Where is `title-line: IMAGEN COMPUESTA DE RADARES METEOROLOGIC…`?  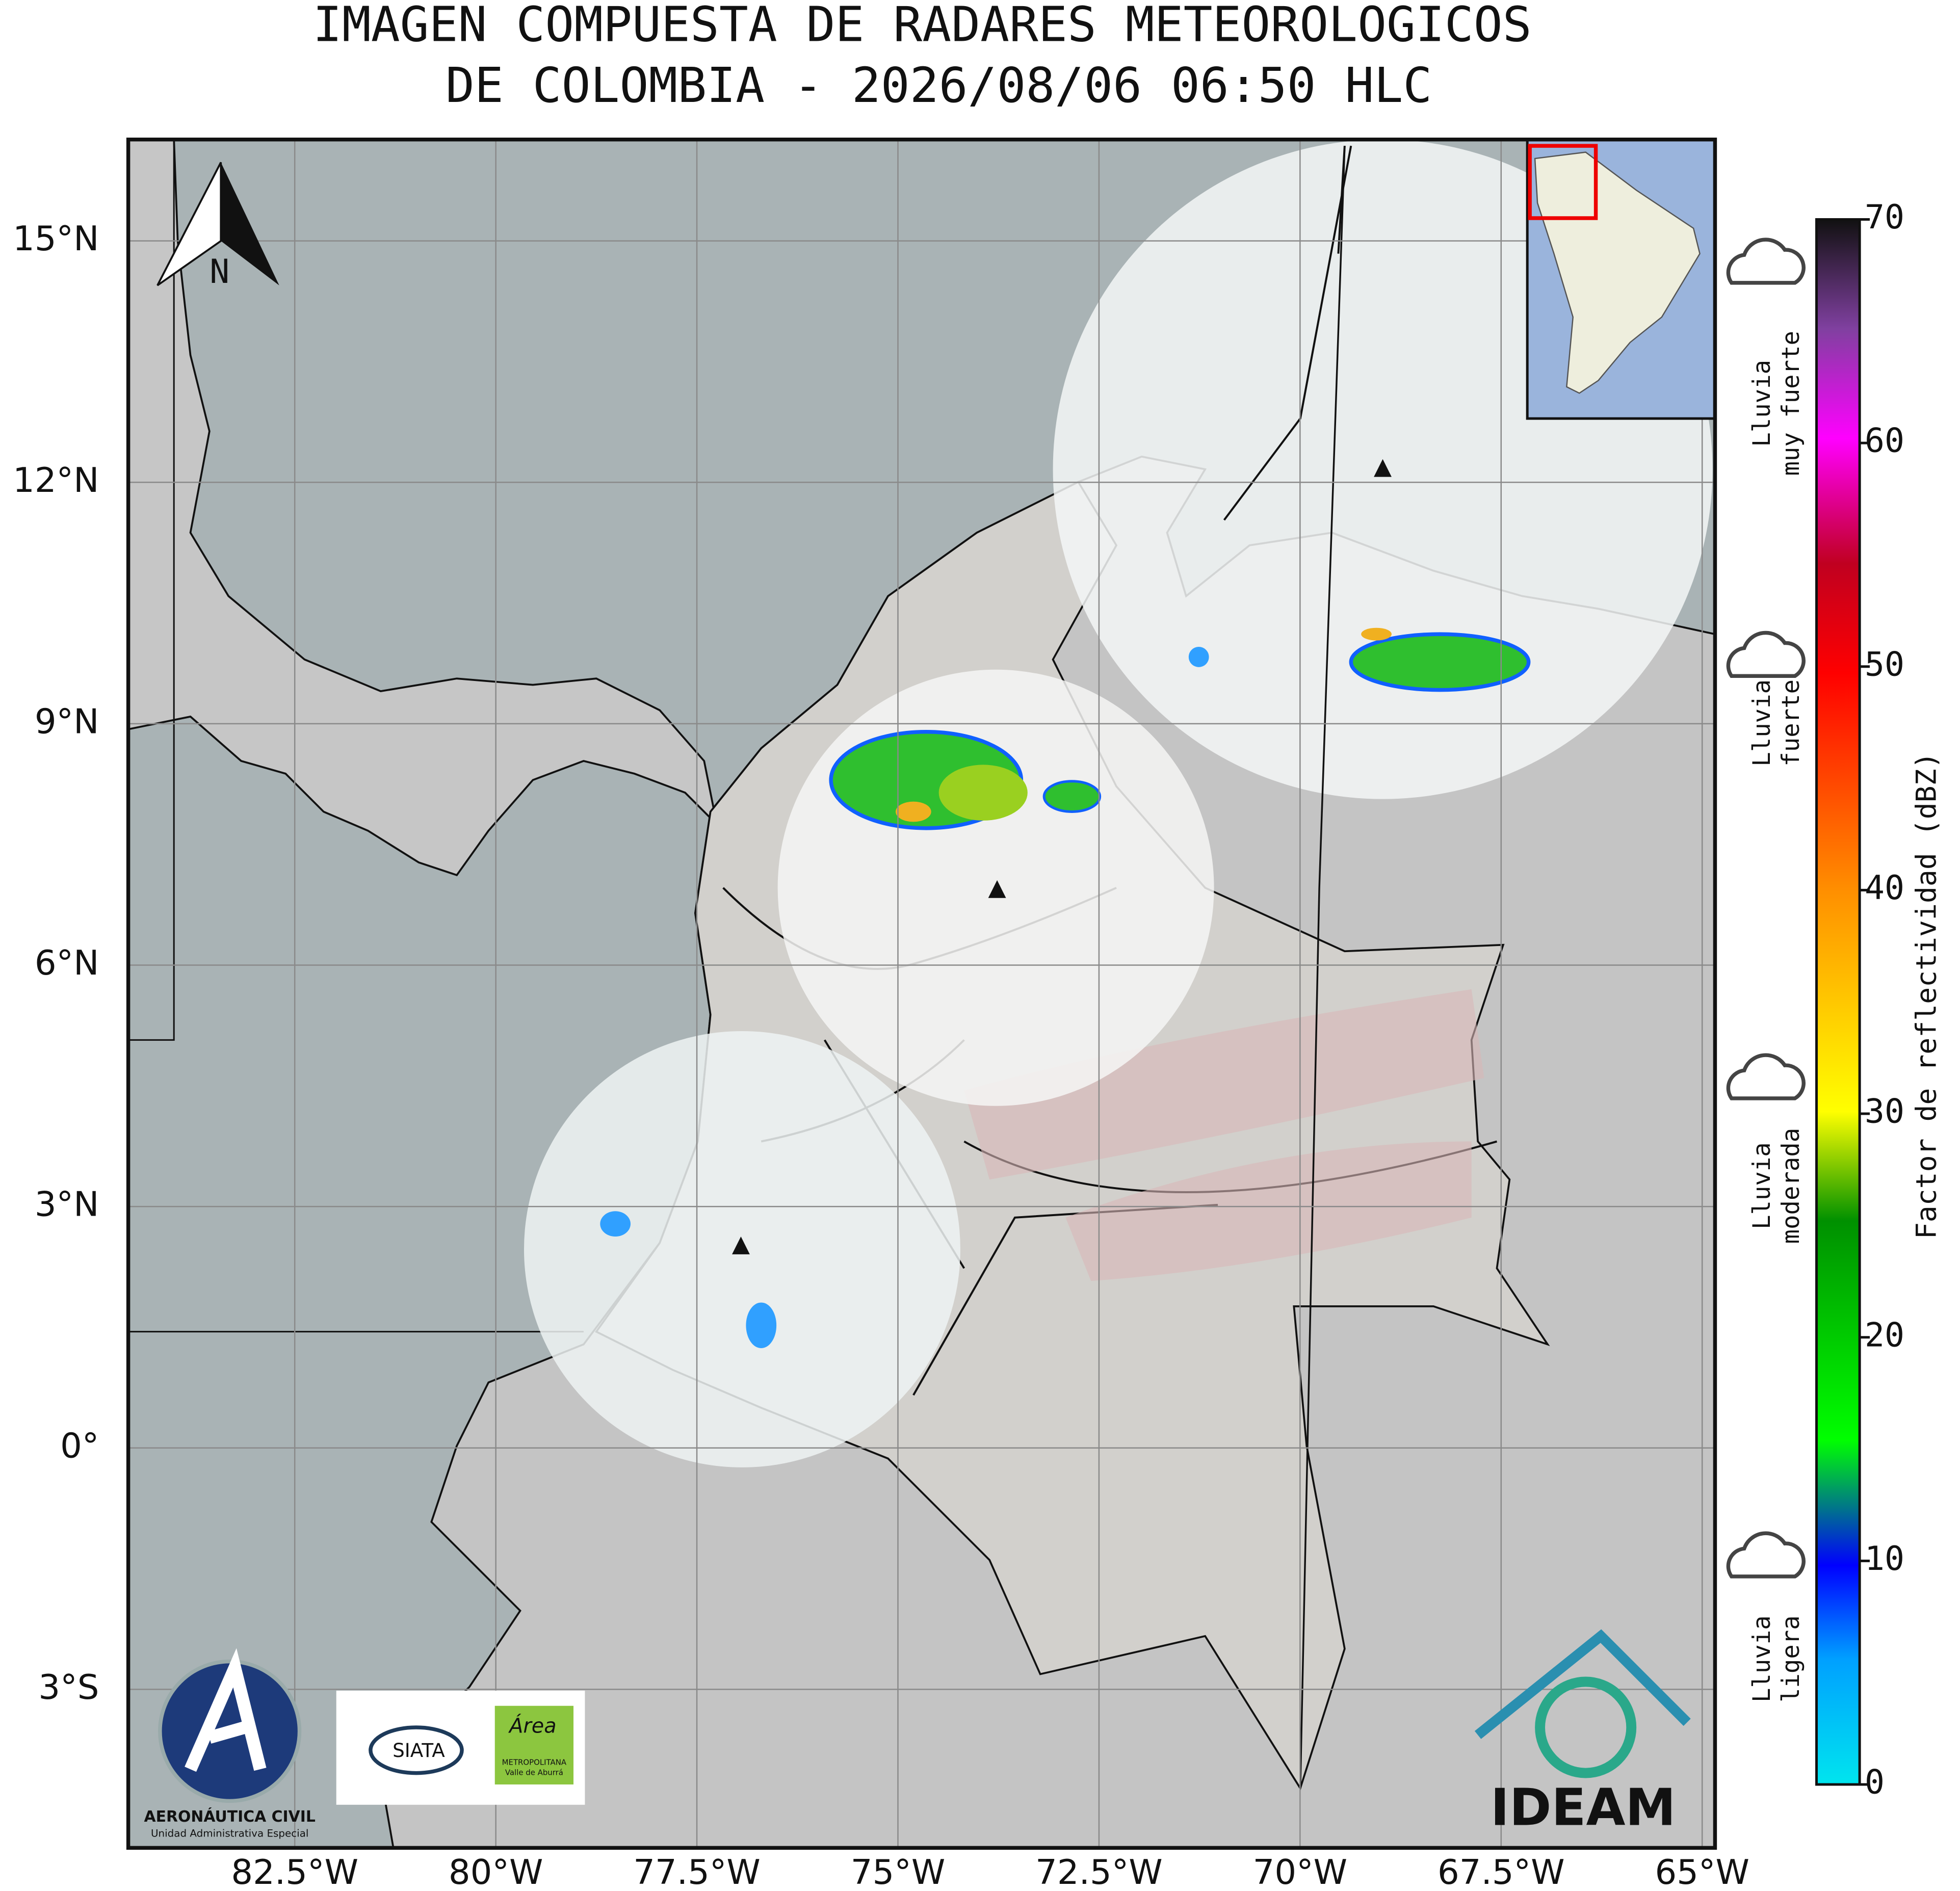 title-line: IMAGEN COMPUESTA DE RADARES METEOROLOGIC… is located at coordinates (923, 26).